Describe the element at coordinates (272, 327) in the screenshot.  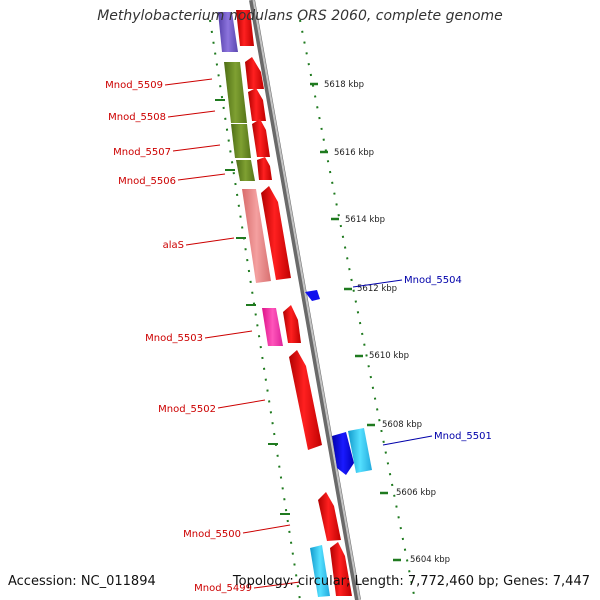
I see `magenta-gene` at that location.